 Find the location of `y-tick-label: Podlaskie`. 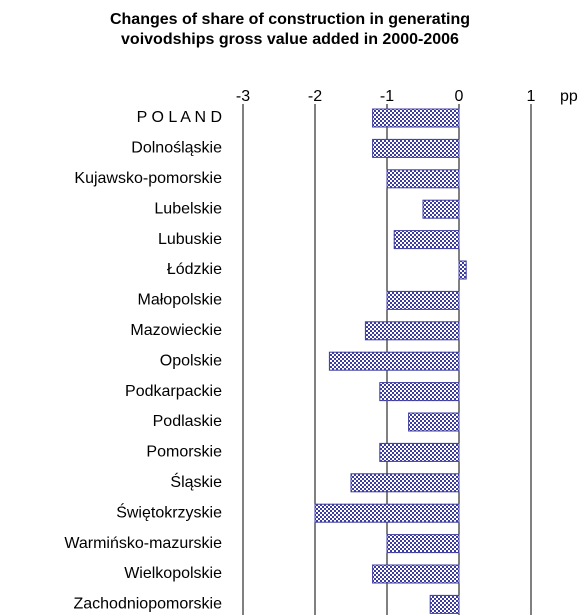

y-tick-label: Podlaskie is located at coordinates (187, 421).